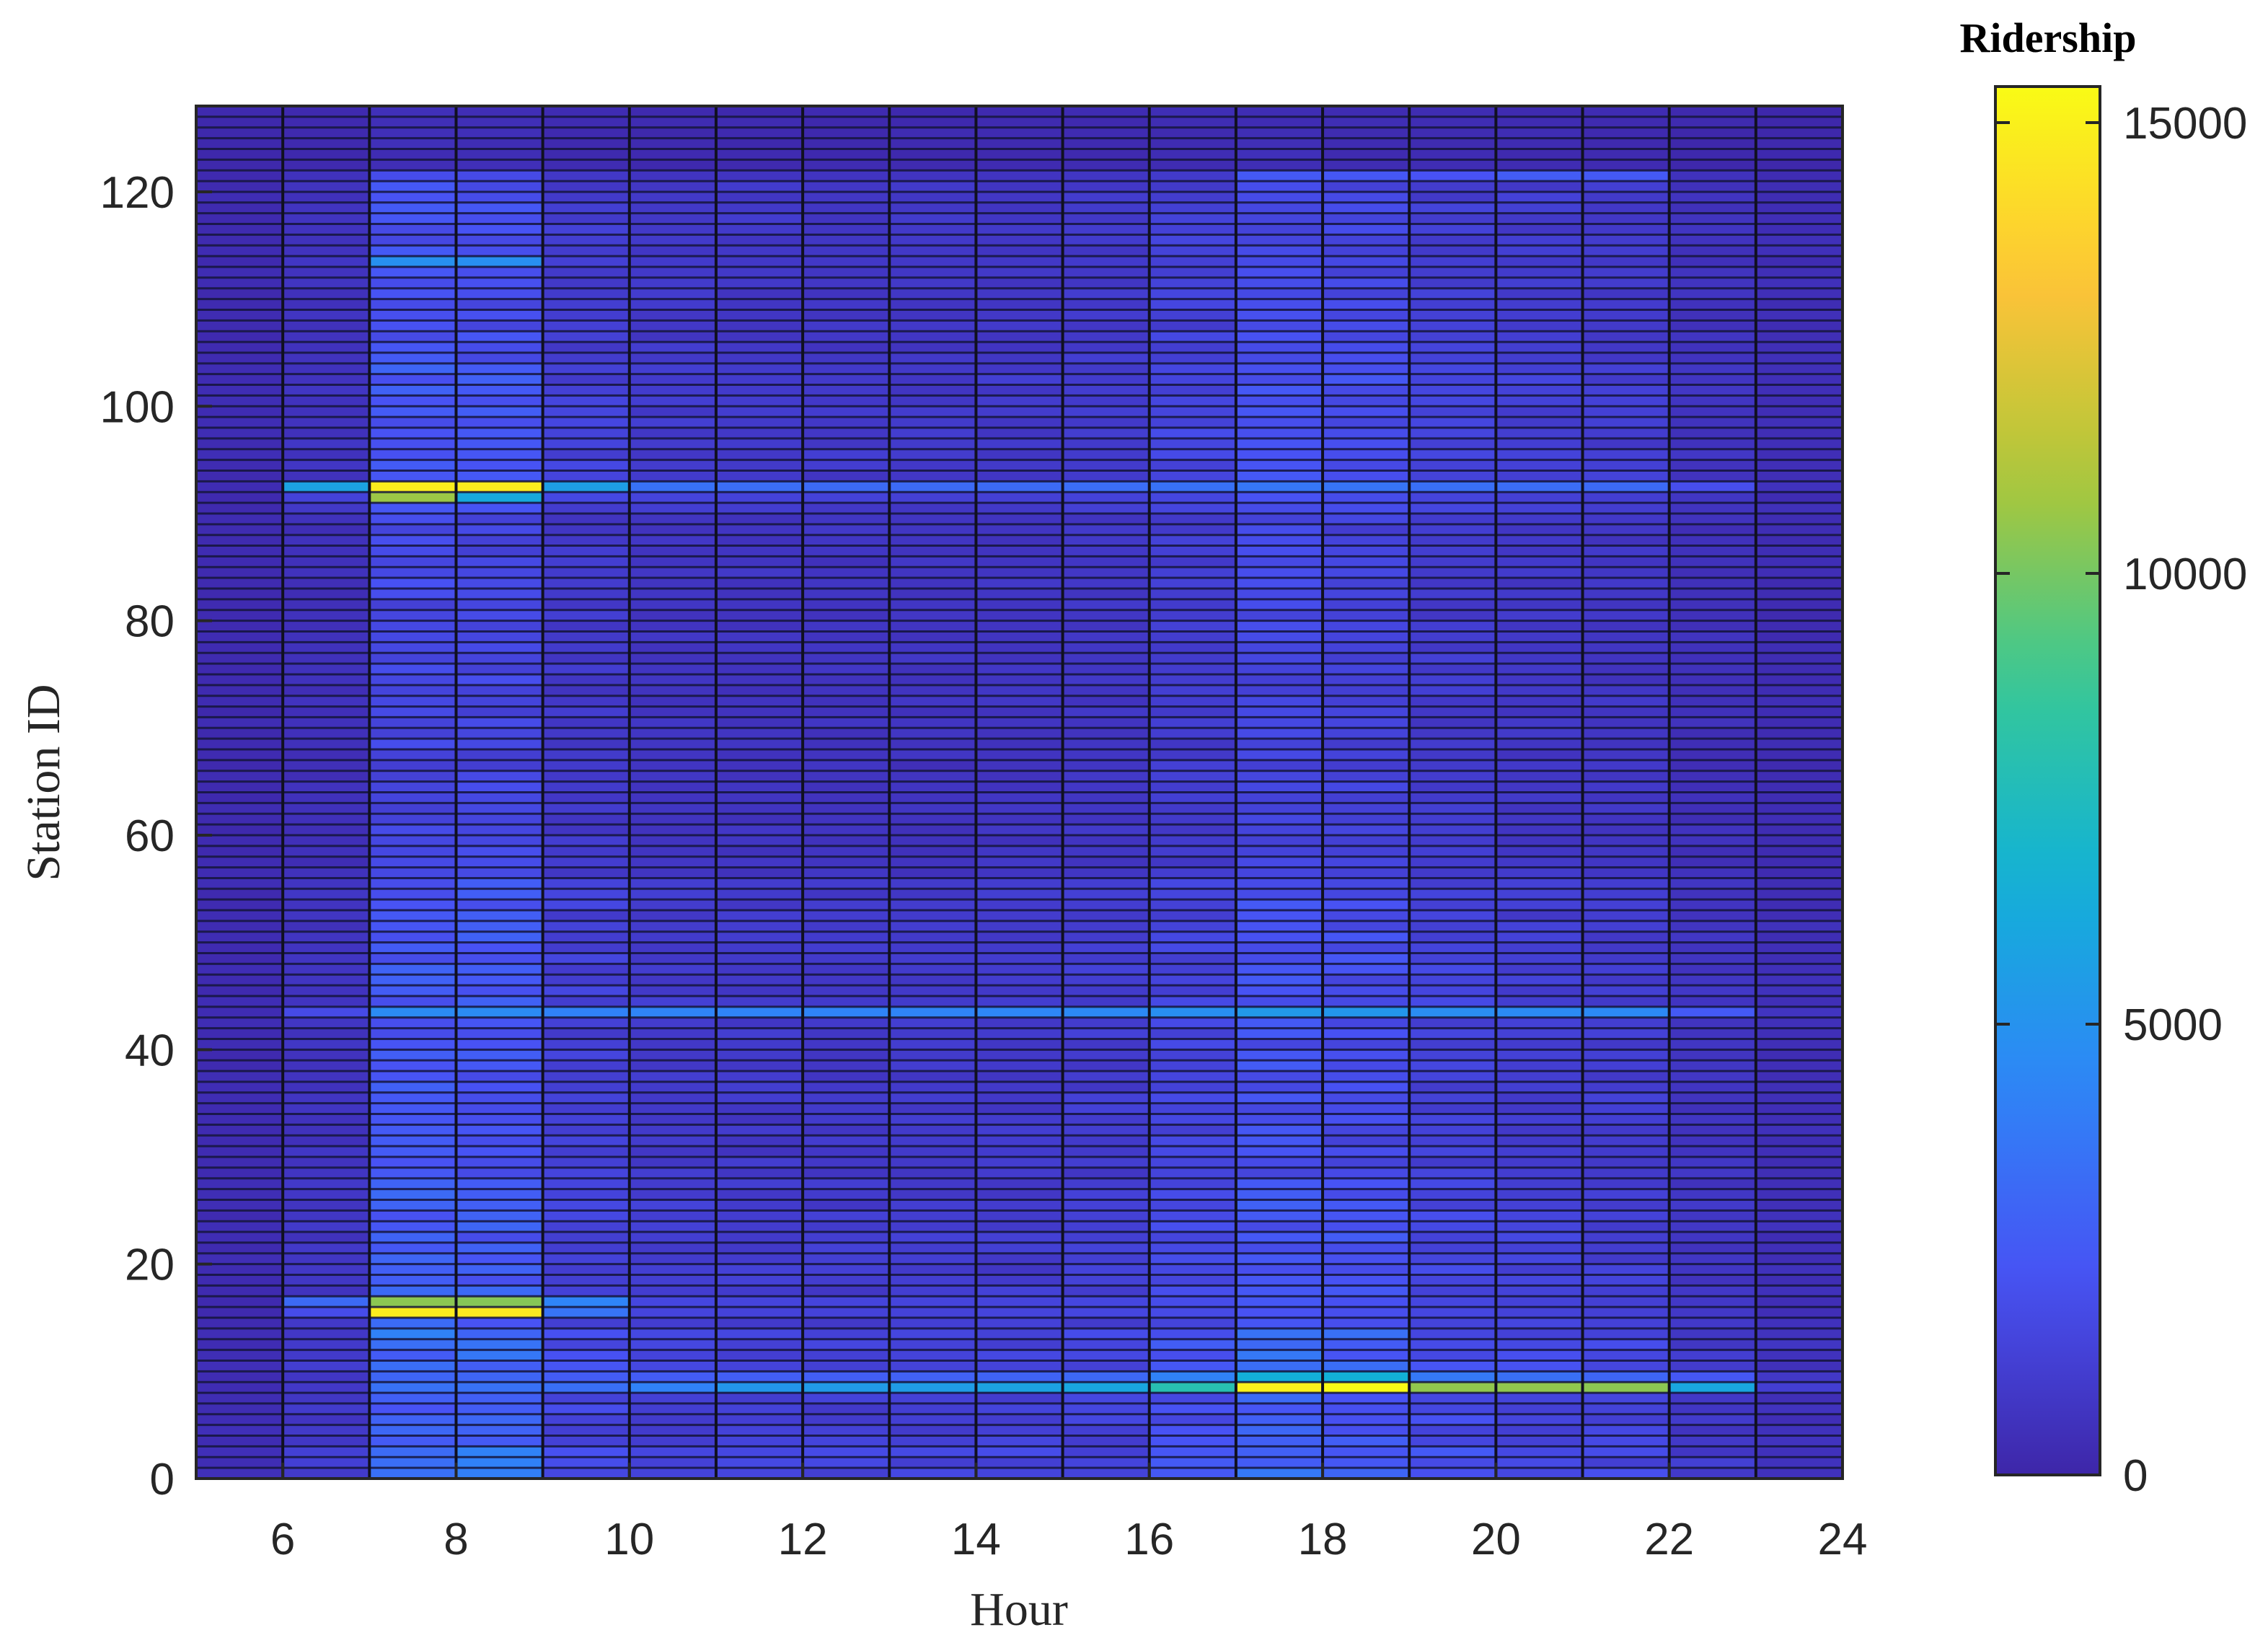 This screenshot has height=1643, width=2268. What do you see at coordinates (137, 407) in the screenshot?
I see `y-tick-label: 100` at bounding box center [137, 407].